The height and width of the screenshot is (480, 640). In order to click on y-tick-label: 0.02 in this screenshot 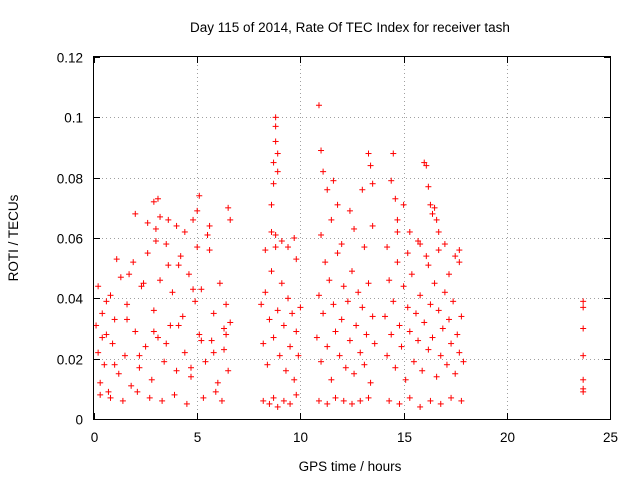, I will do `click(70, 360)`.